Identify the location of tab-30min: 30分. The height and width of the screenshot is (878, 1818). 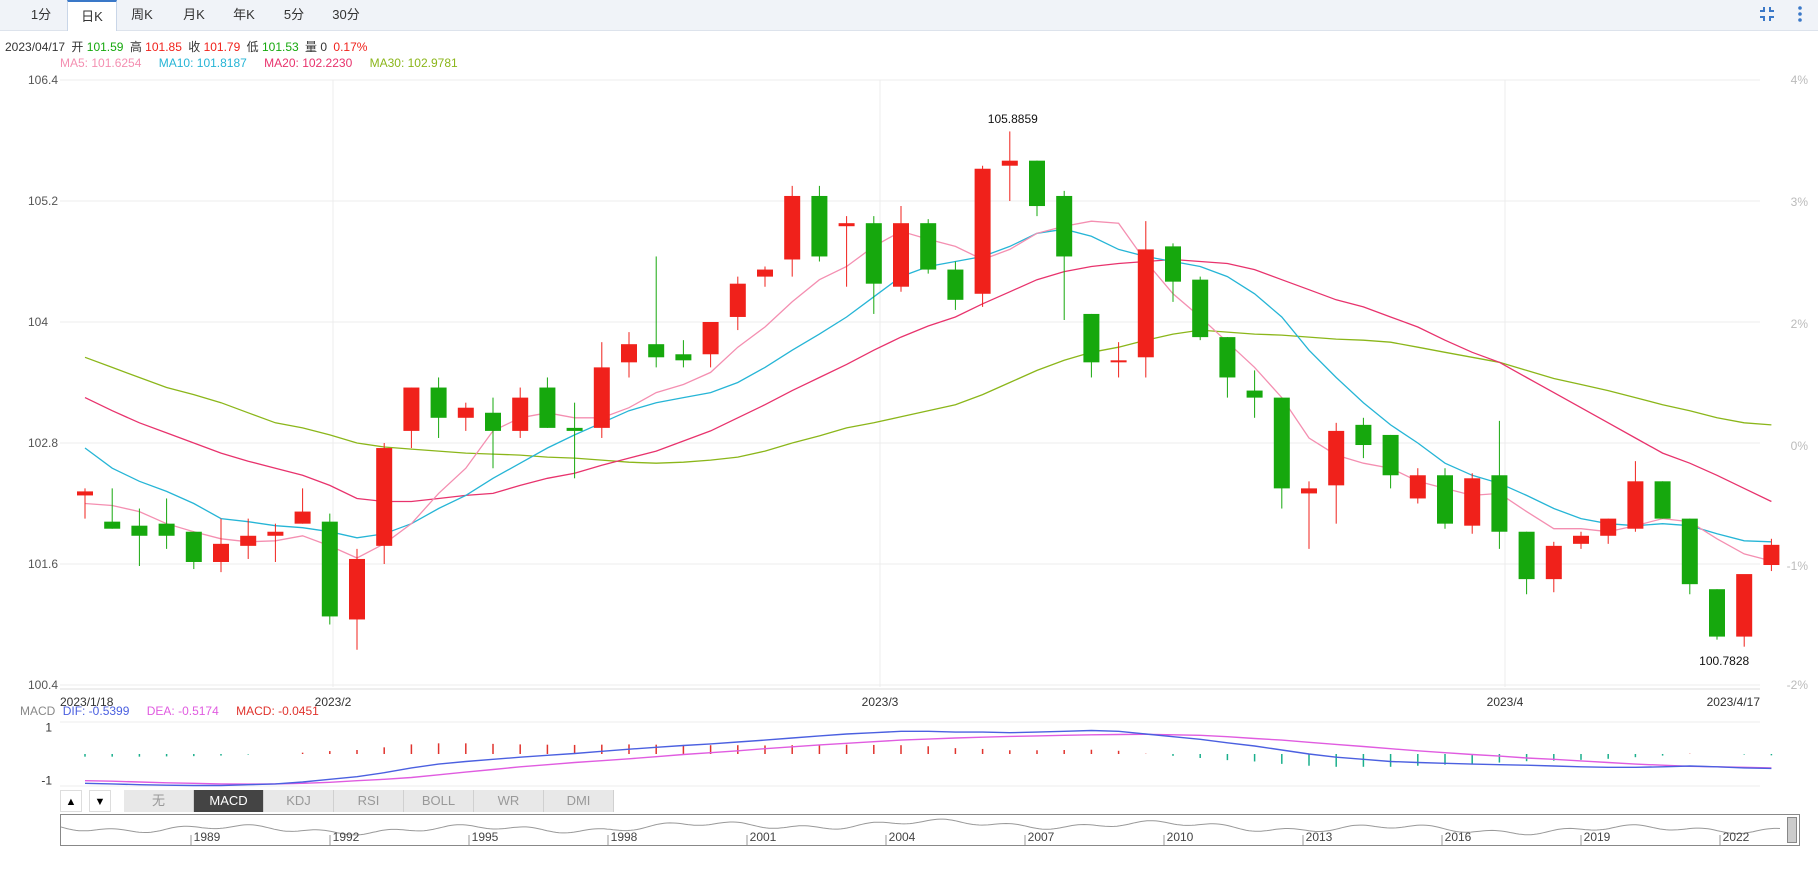
(346, 14).